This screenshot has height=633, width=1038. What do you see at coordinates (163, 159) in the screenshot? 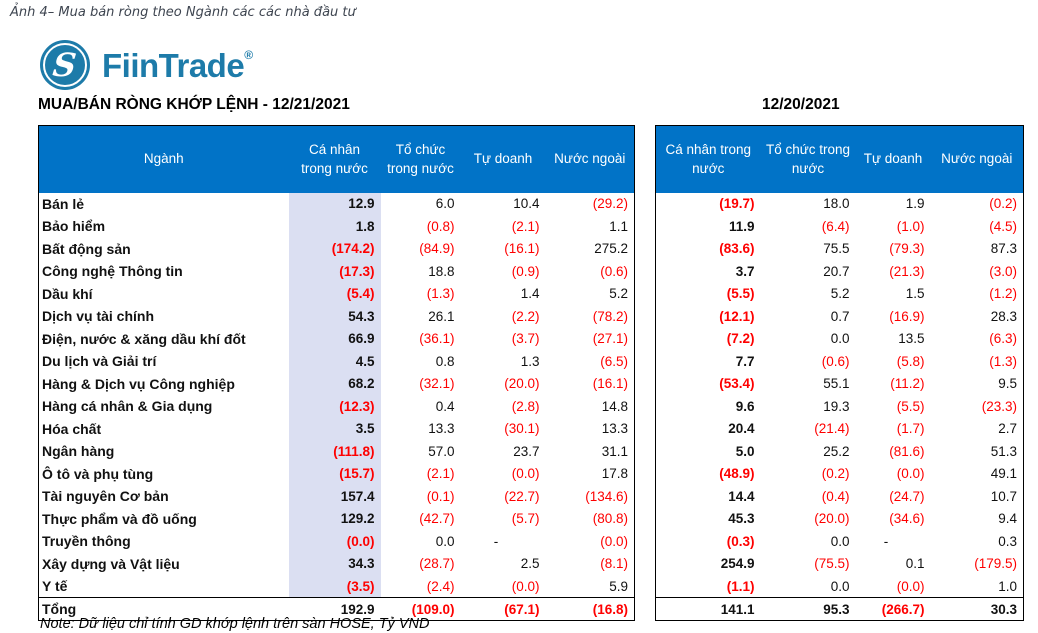
I see `col-header-industry: Ngành` at bounding box center [163, 159].